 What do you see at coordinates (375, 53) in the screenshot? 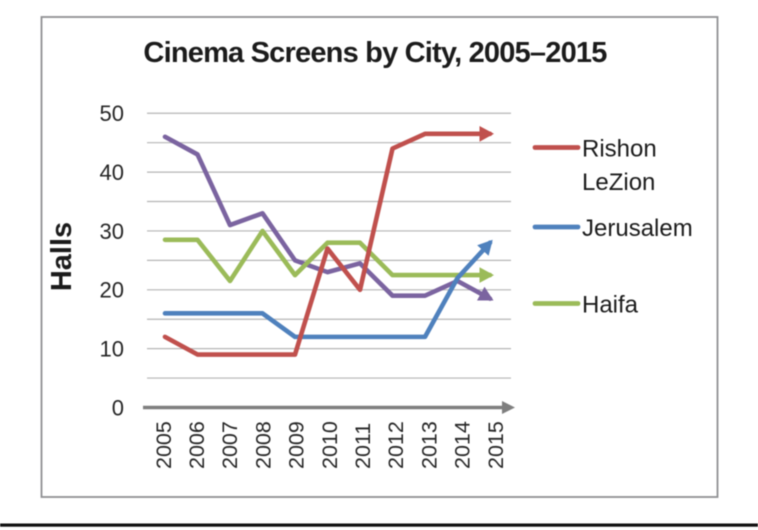
I see `svg-text:Cinema Screens by City, 2005–2: Cinema Screens by City, 2005–2015` at bounding box center [375, 53].